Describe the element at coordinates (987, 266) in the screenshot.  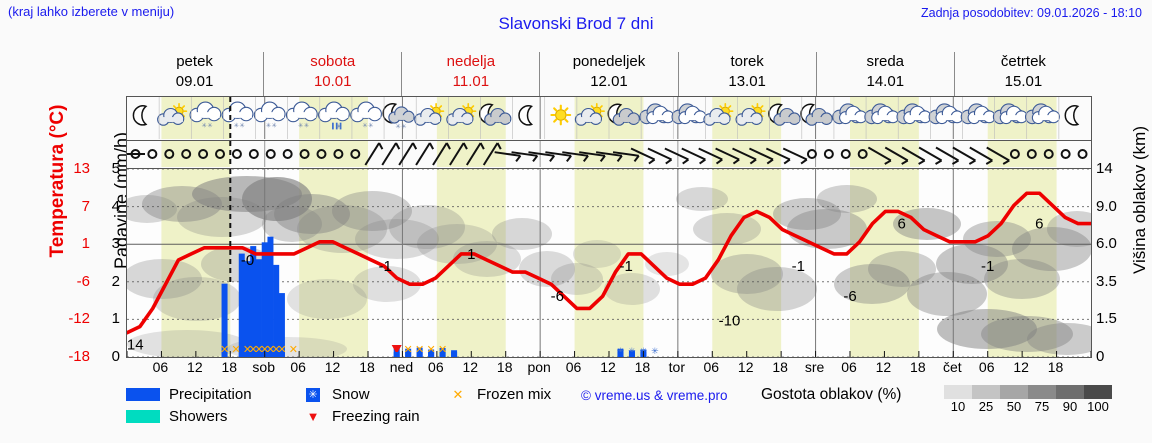
I see `temperature-annotation: -1` at that location.